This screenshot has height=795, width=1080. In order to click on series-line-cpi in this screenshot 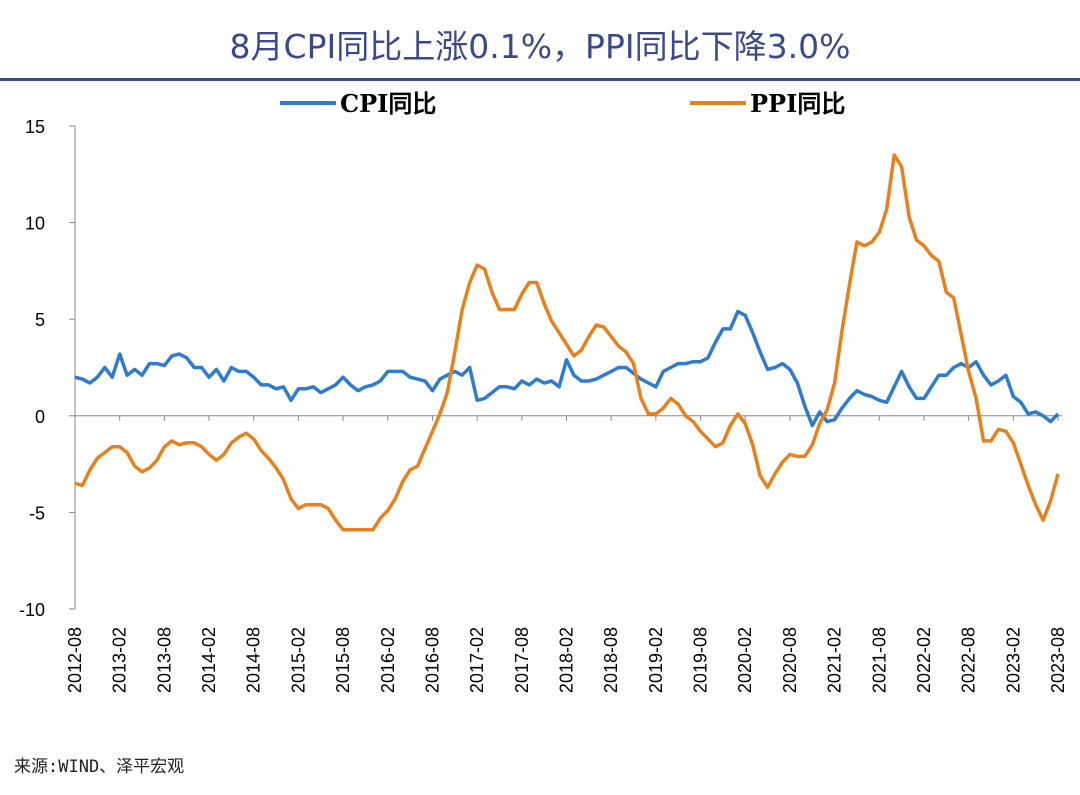, I will do `click(567, 368)`.